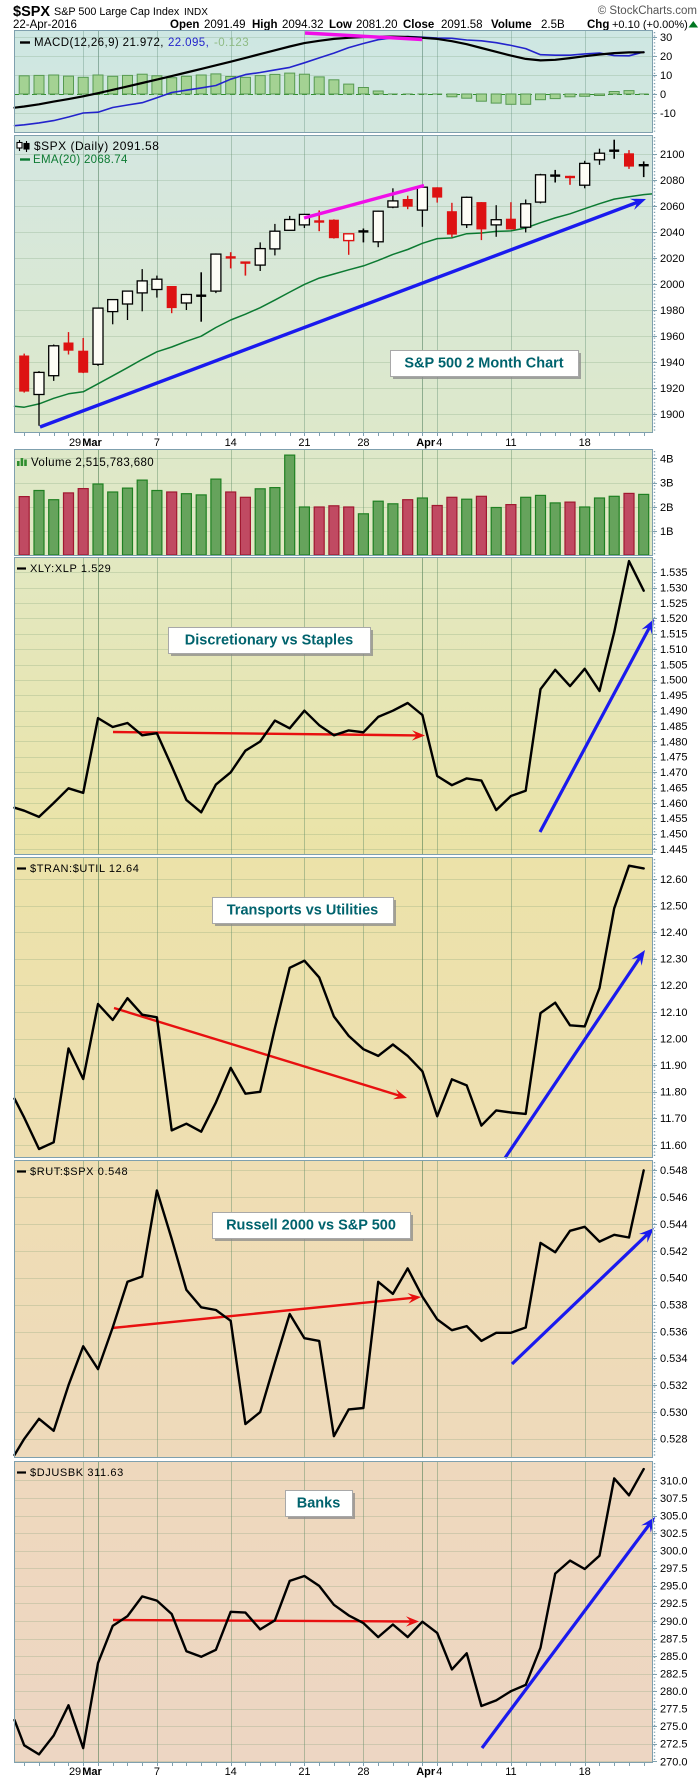 The height and width of the screenshot is (1778, 700). Describe the element at coordinates (674, 804) in the screenshot. I see `svg-text: 1.460` at that location.